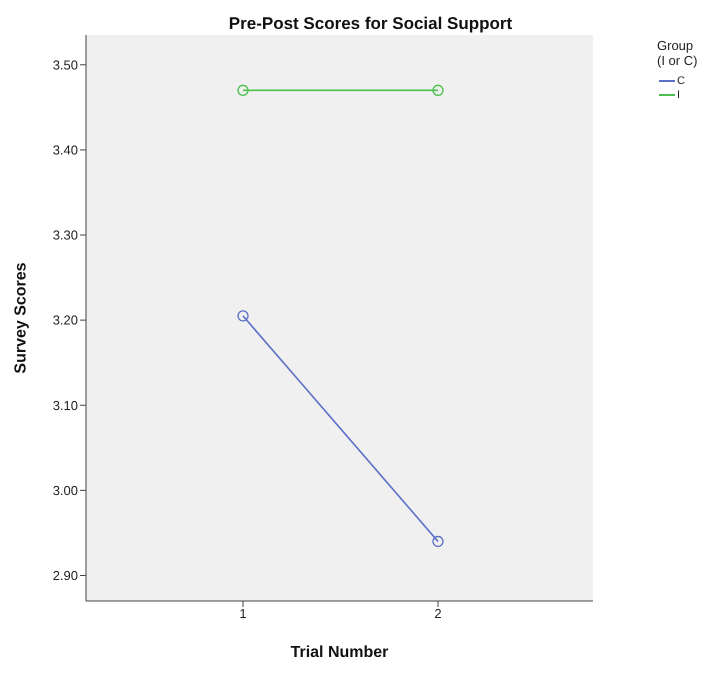 The width and height of the screenshot is (719, 679). I want to click on x-tick-label: 2, so click(438, 614).